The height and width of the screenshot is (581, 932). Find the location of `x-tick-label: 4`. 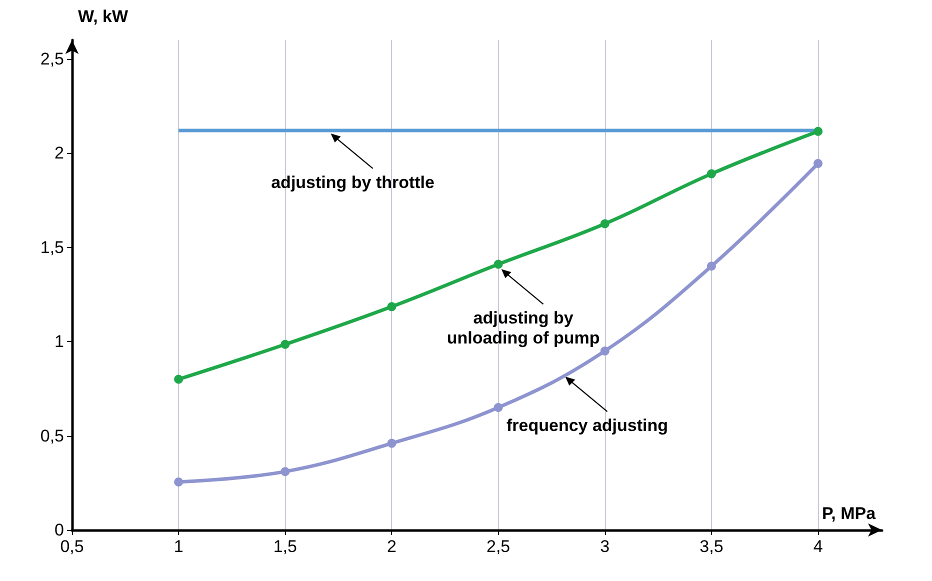

x-tick-label: 4 is located at coordinates (818, 546).